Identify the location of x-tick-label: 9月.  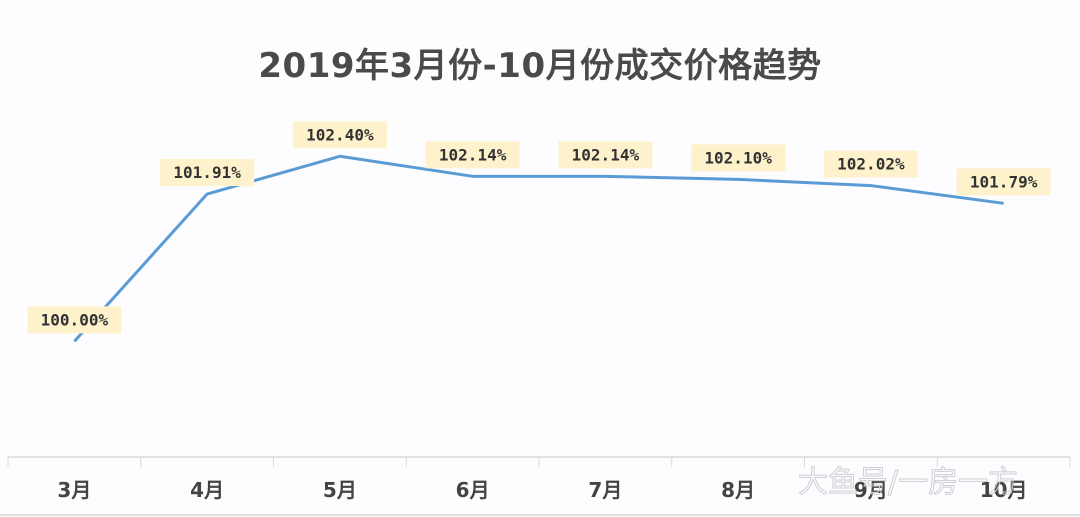
(871, 490).